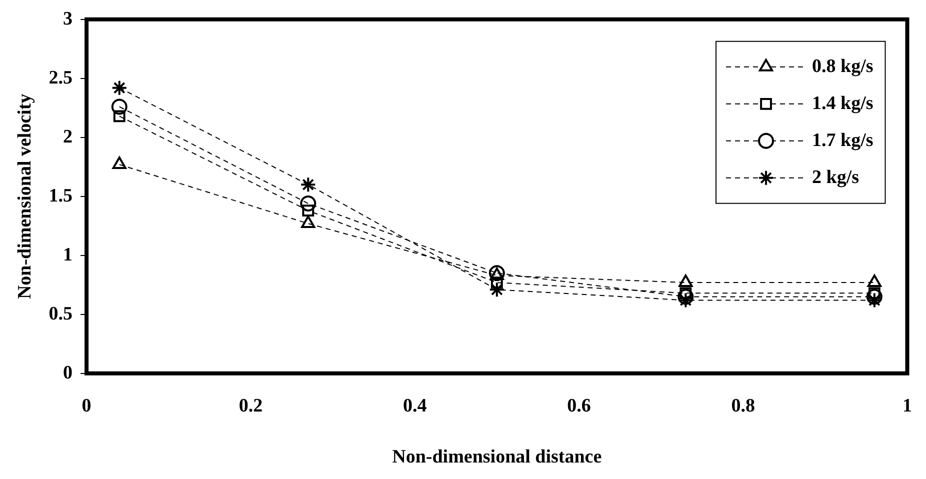 This screenshot has height=479, width=926. What do you see at coordinates (415, 406) in the screenshot?
I see `x-tick-label: 0.4` at bounding box center [415, 406].